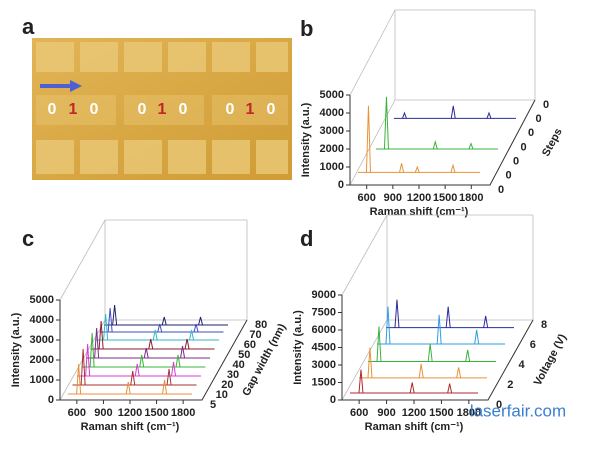  What do you see at coordinates (441, 413) in the screenshot?
I see `x-tick-label: 1500` at bounding box center [441, 413].